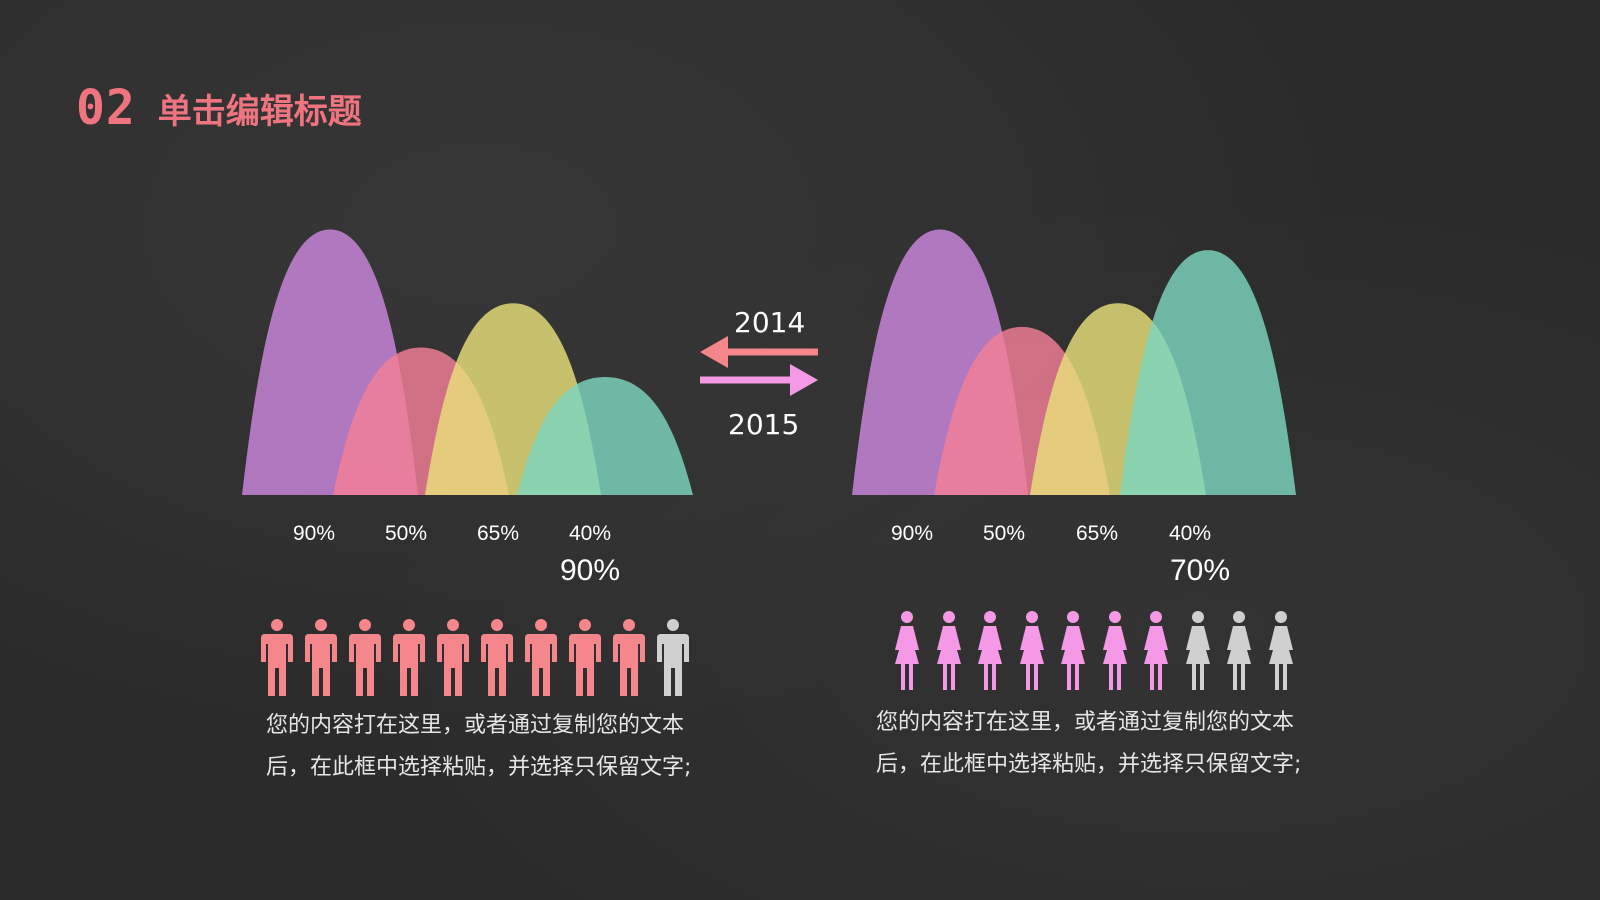 Image resolution: width=1600 pixels, height=900 pixels. What do you see at coordinates (406, 533) in the screenshot?
I see `chart-1-category-label: 50%` at bounding box center [406, 533].